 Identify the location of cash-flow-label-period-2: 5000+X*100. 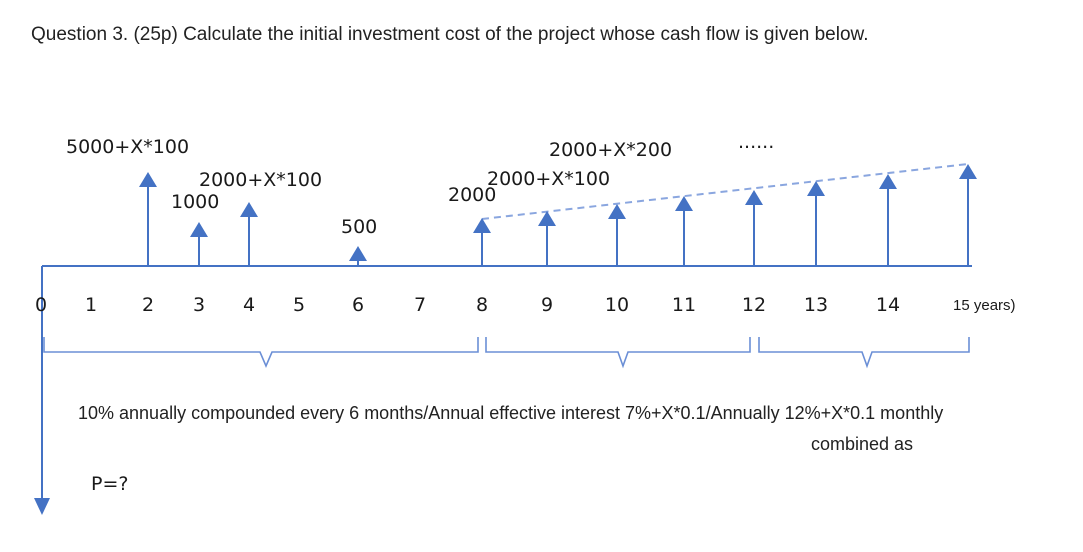
(127, 147).